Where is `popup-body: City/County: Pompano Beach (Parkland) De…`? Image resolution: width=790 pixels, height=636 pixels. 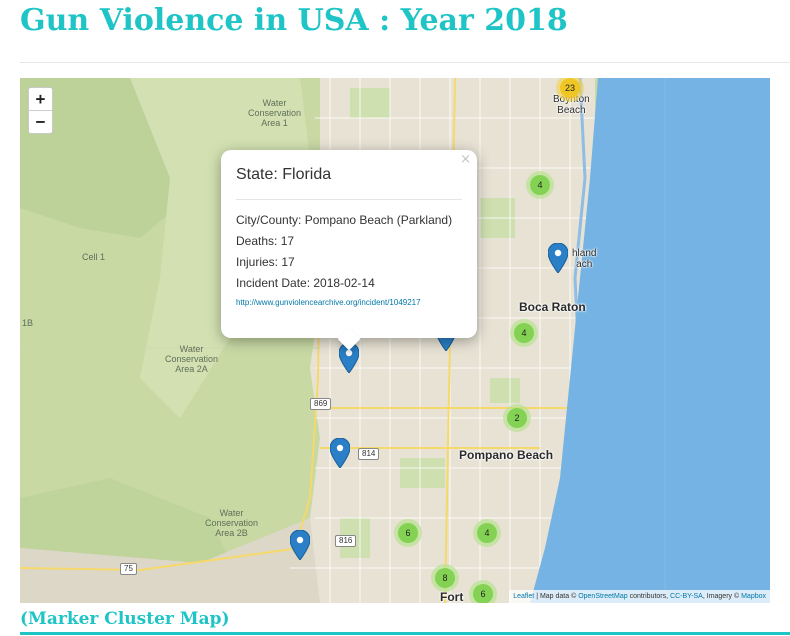 popup-body: City/County: Pompano Beach (Parkland) De… is located at coordinates (351, 261).